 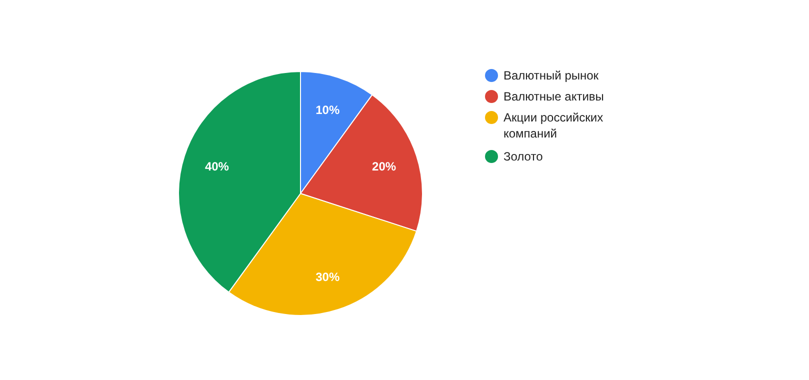 I want to click on data-label: 30%, so click(x=328, y=277).